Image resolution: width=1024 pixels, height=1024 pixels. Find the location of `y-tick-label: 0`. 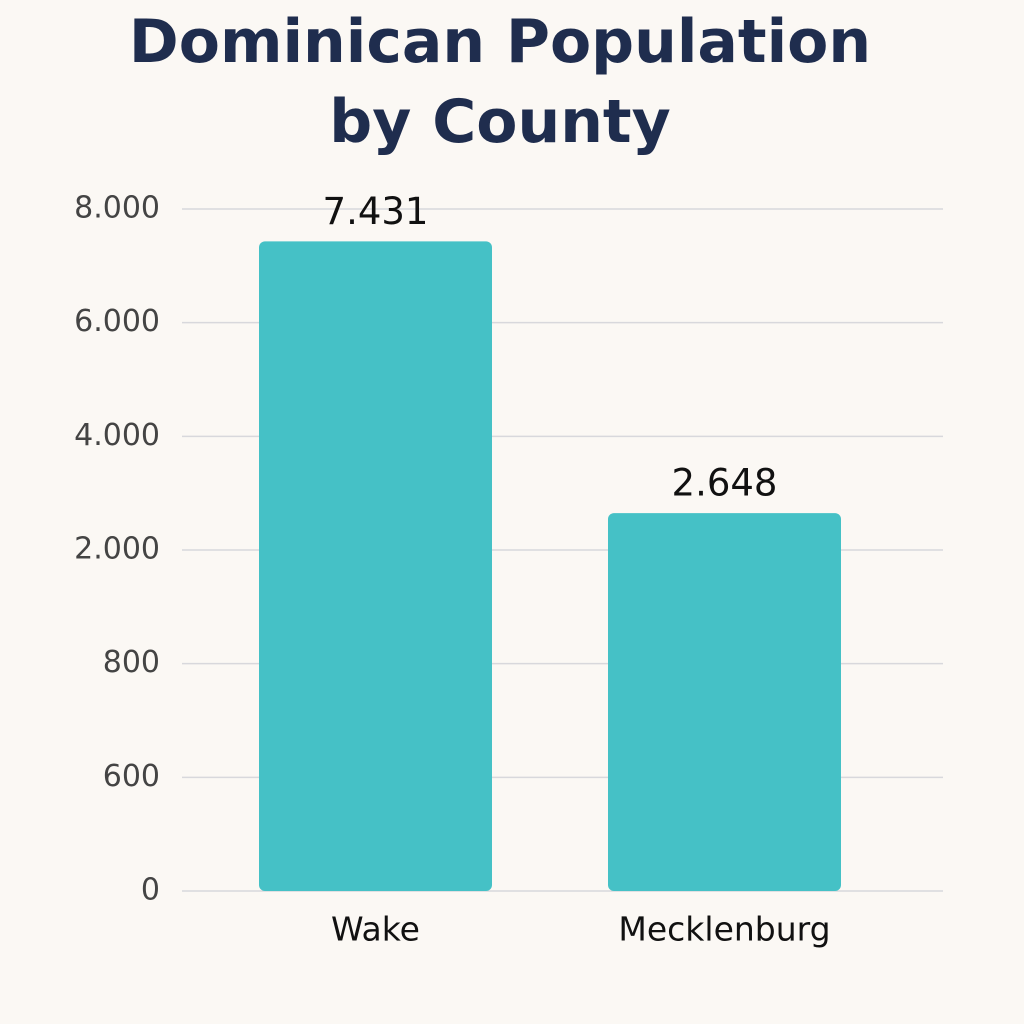

y-tick-label: 0 is located at coordinates (150, 890).